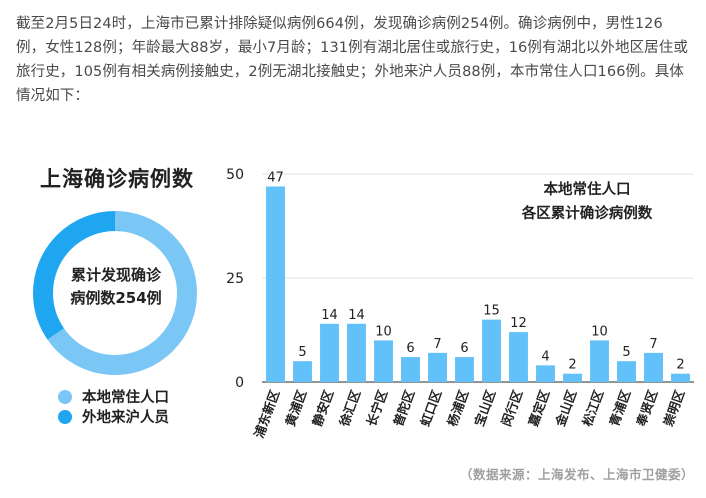 The height and width of the screenshot is (498, 706). Describe the element at coordinates (592, 407) in the screenshot. I see `x-tick-label: 松江区` at that location.